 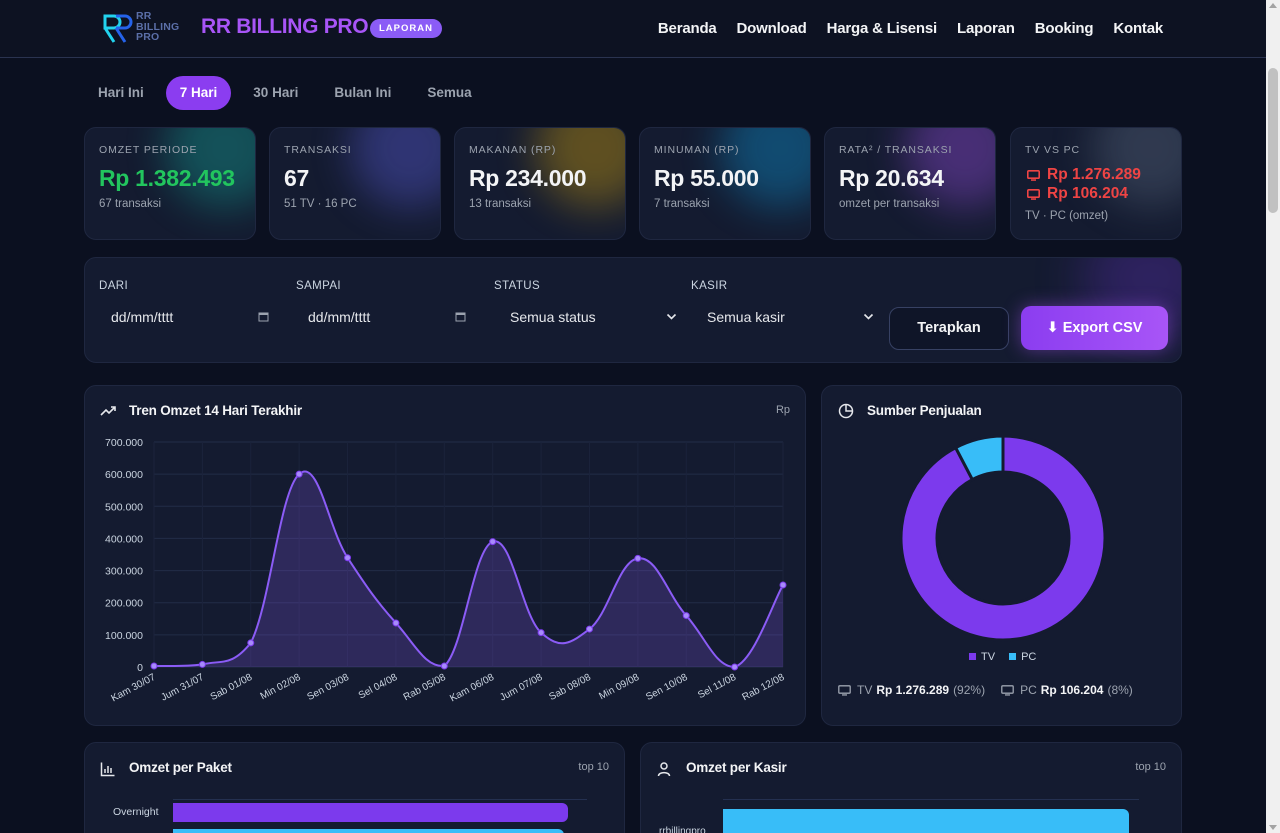 What do you see at coordinates (697, 150) in the screenshot?
I see `stat-label: MINUMAN (RP)` at bounding box center [697, 150].